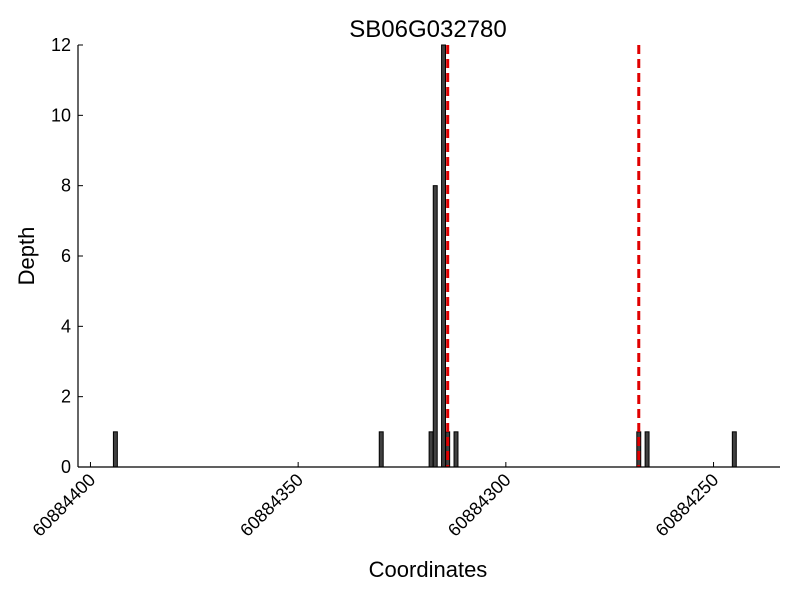 This screenshot has width=800, height=600. What do you see at coordinates (61, 115) in the screenshot?
I see `y-tick-label: 10` at bounding box center [61, 115].